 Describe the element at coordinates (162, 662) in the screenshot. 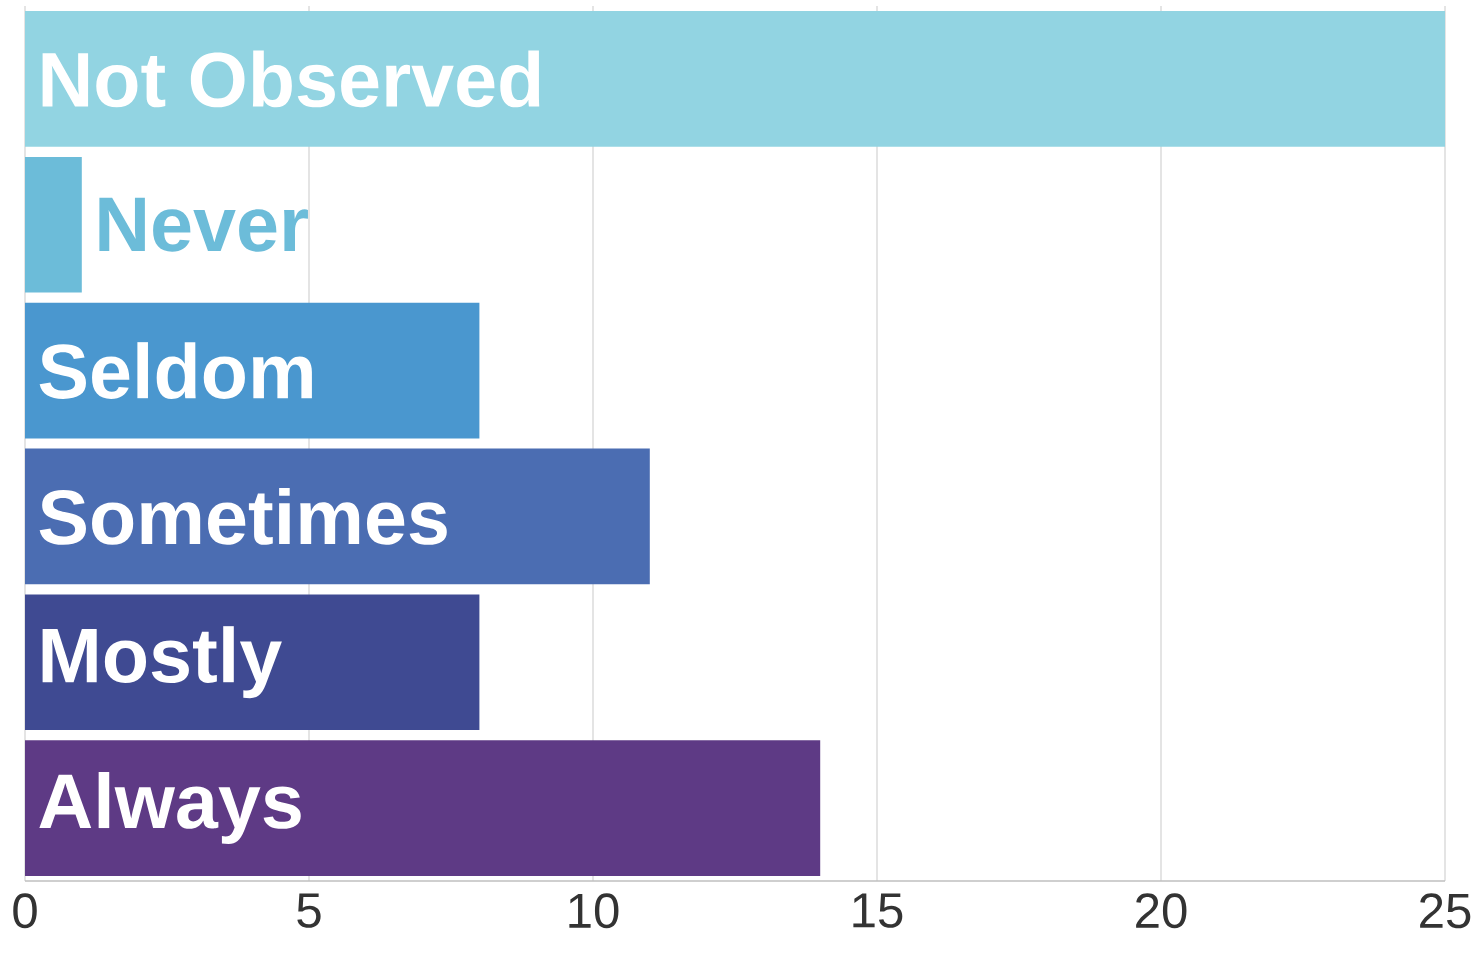

I see `y-tick-label: Mostly` at that location.